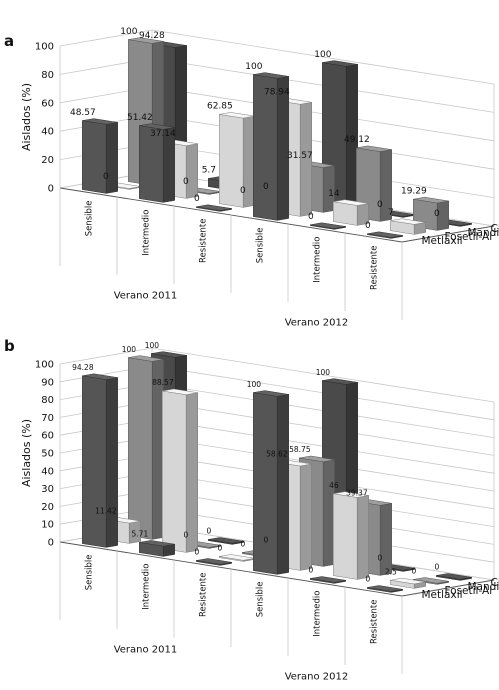 Image resolution: width=499 pixels, height=690 pixels. I want to click on bar-value-label: 14, so click(334, 194).